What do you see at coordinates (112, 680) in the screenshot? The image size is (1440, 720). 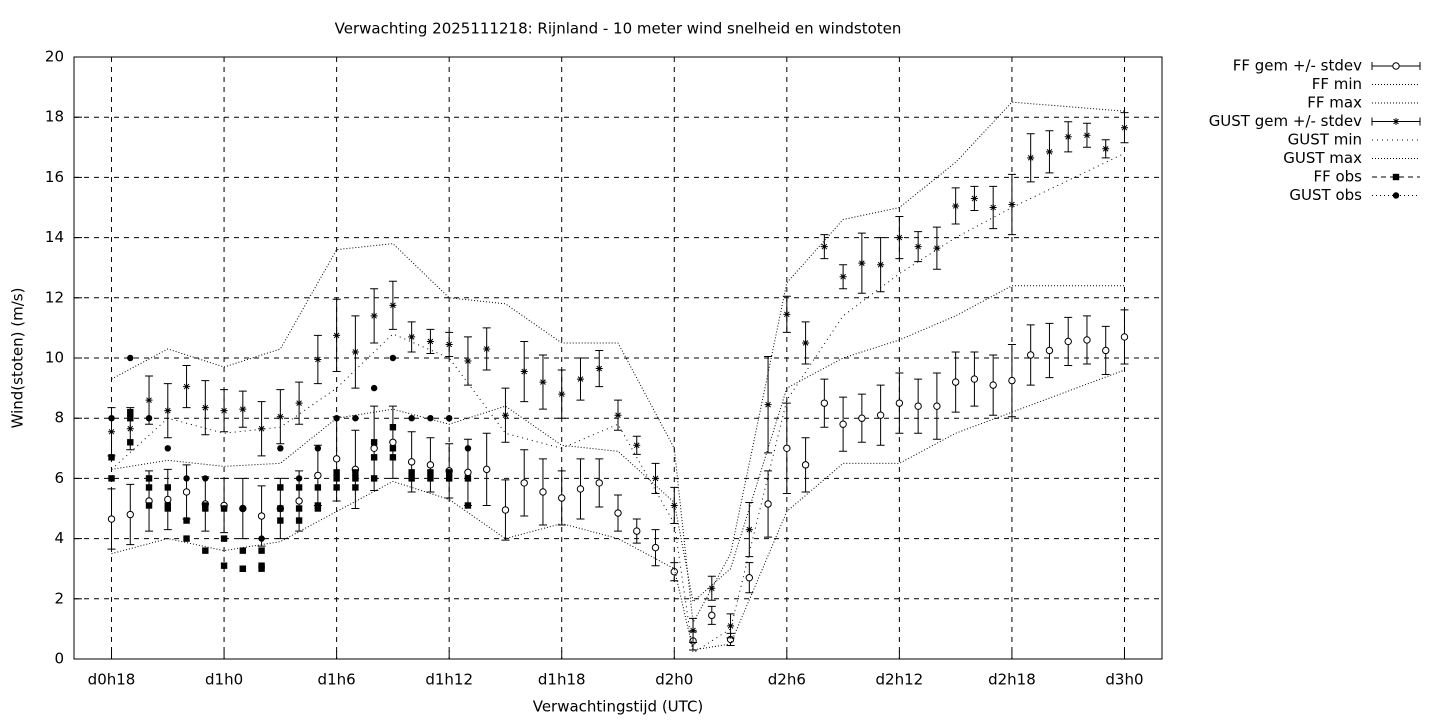 I see `x-tick-label: d0h18` at bounding box center [112, 680].